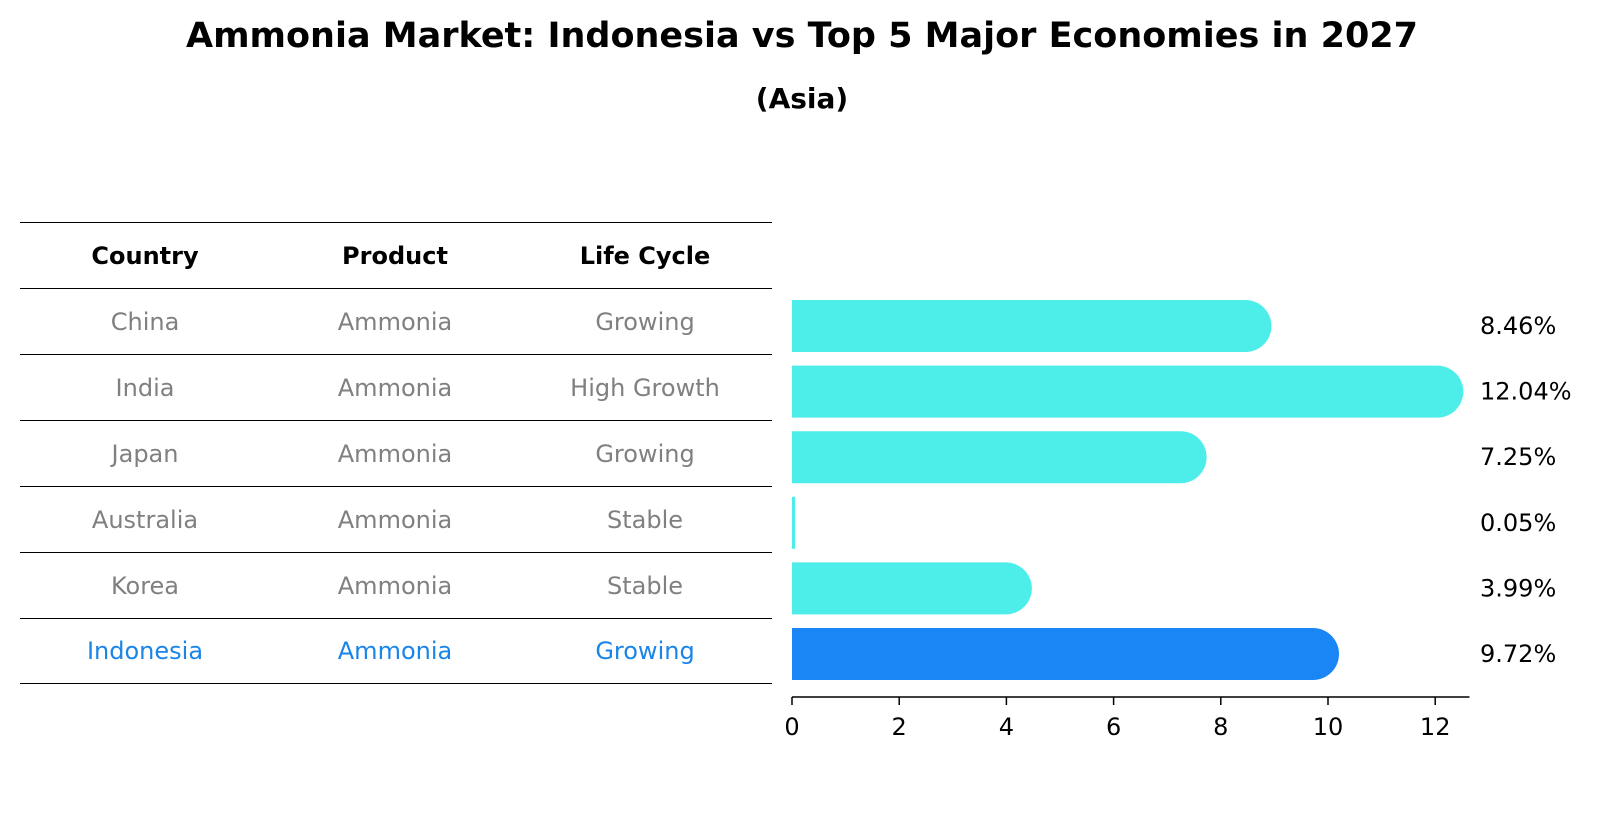 The height and width of the screenshot is (823, 1604). What do you see at coordinates (1435, 727) in the screenshot?
I see `x-tick-label-12: 12` at bounding box center [1435, 727].